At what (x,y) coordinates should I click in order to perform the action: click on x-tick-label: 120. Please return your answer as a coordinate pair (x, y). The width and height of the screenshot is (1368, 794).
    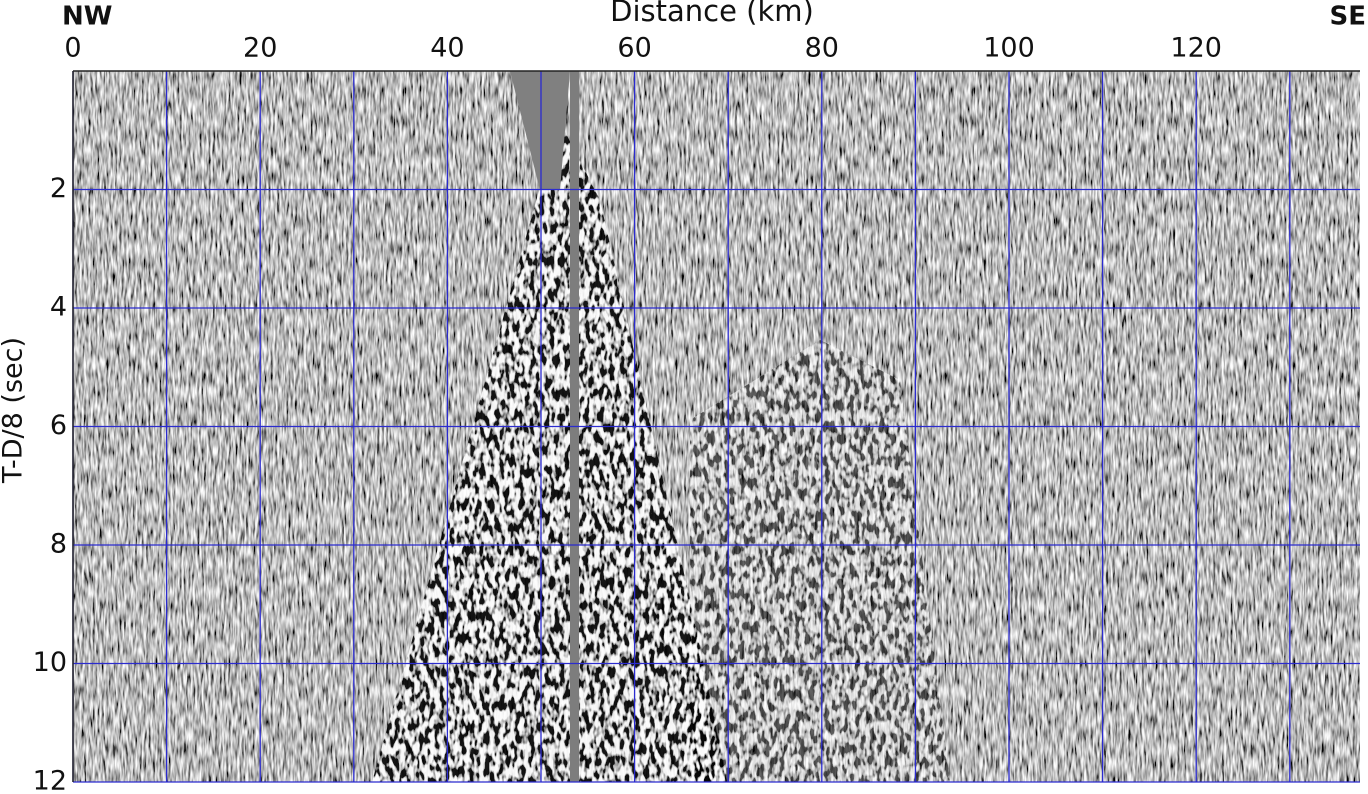
    Looking at the image, I should click on (1196, 48).